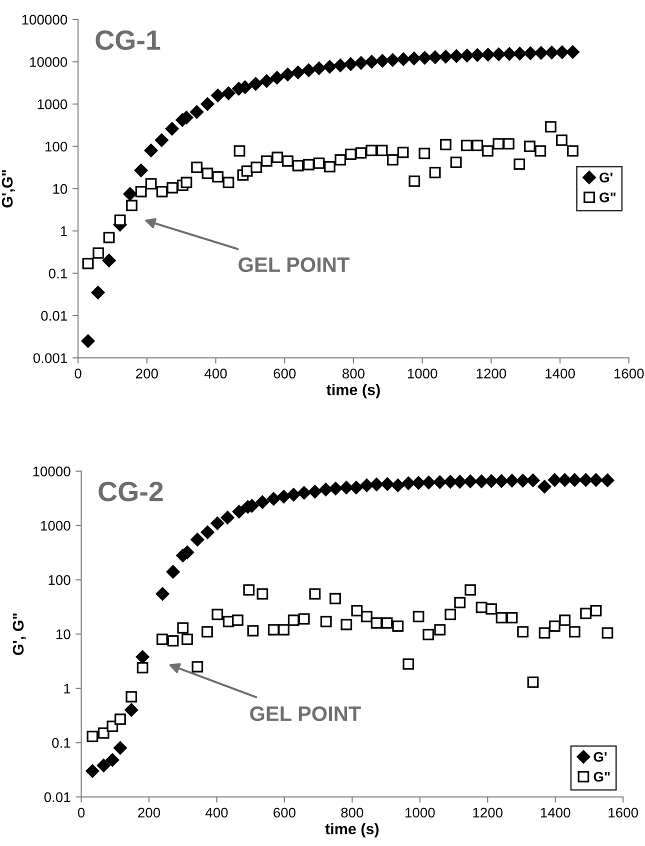  What do you see at coordinates (45, 19) in the screenshot?
I see `y-tick-label: 100000` at bounding box center [45, 19].